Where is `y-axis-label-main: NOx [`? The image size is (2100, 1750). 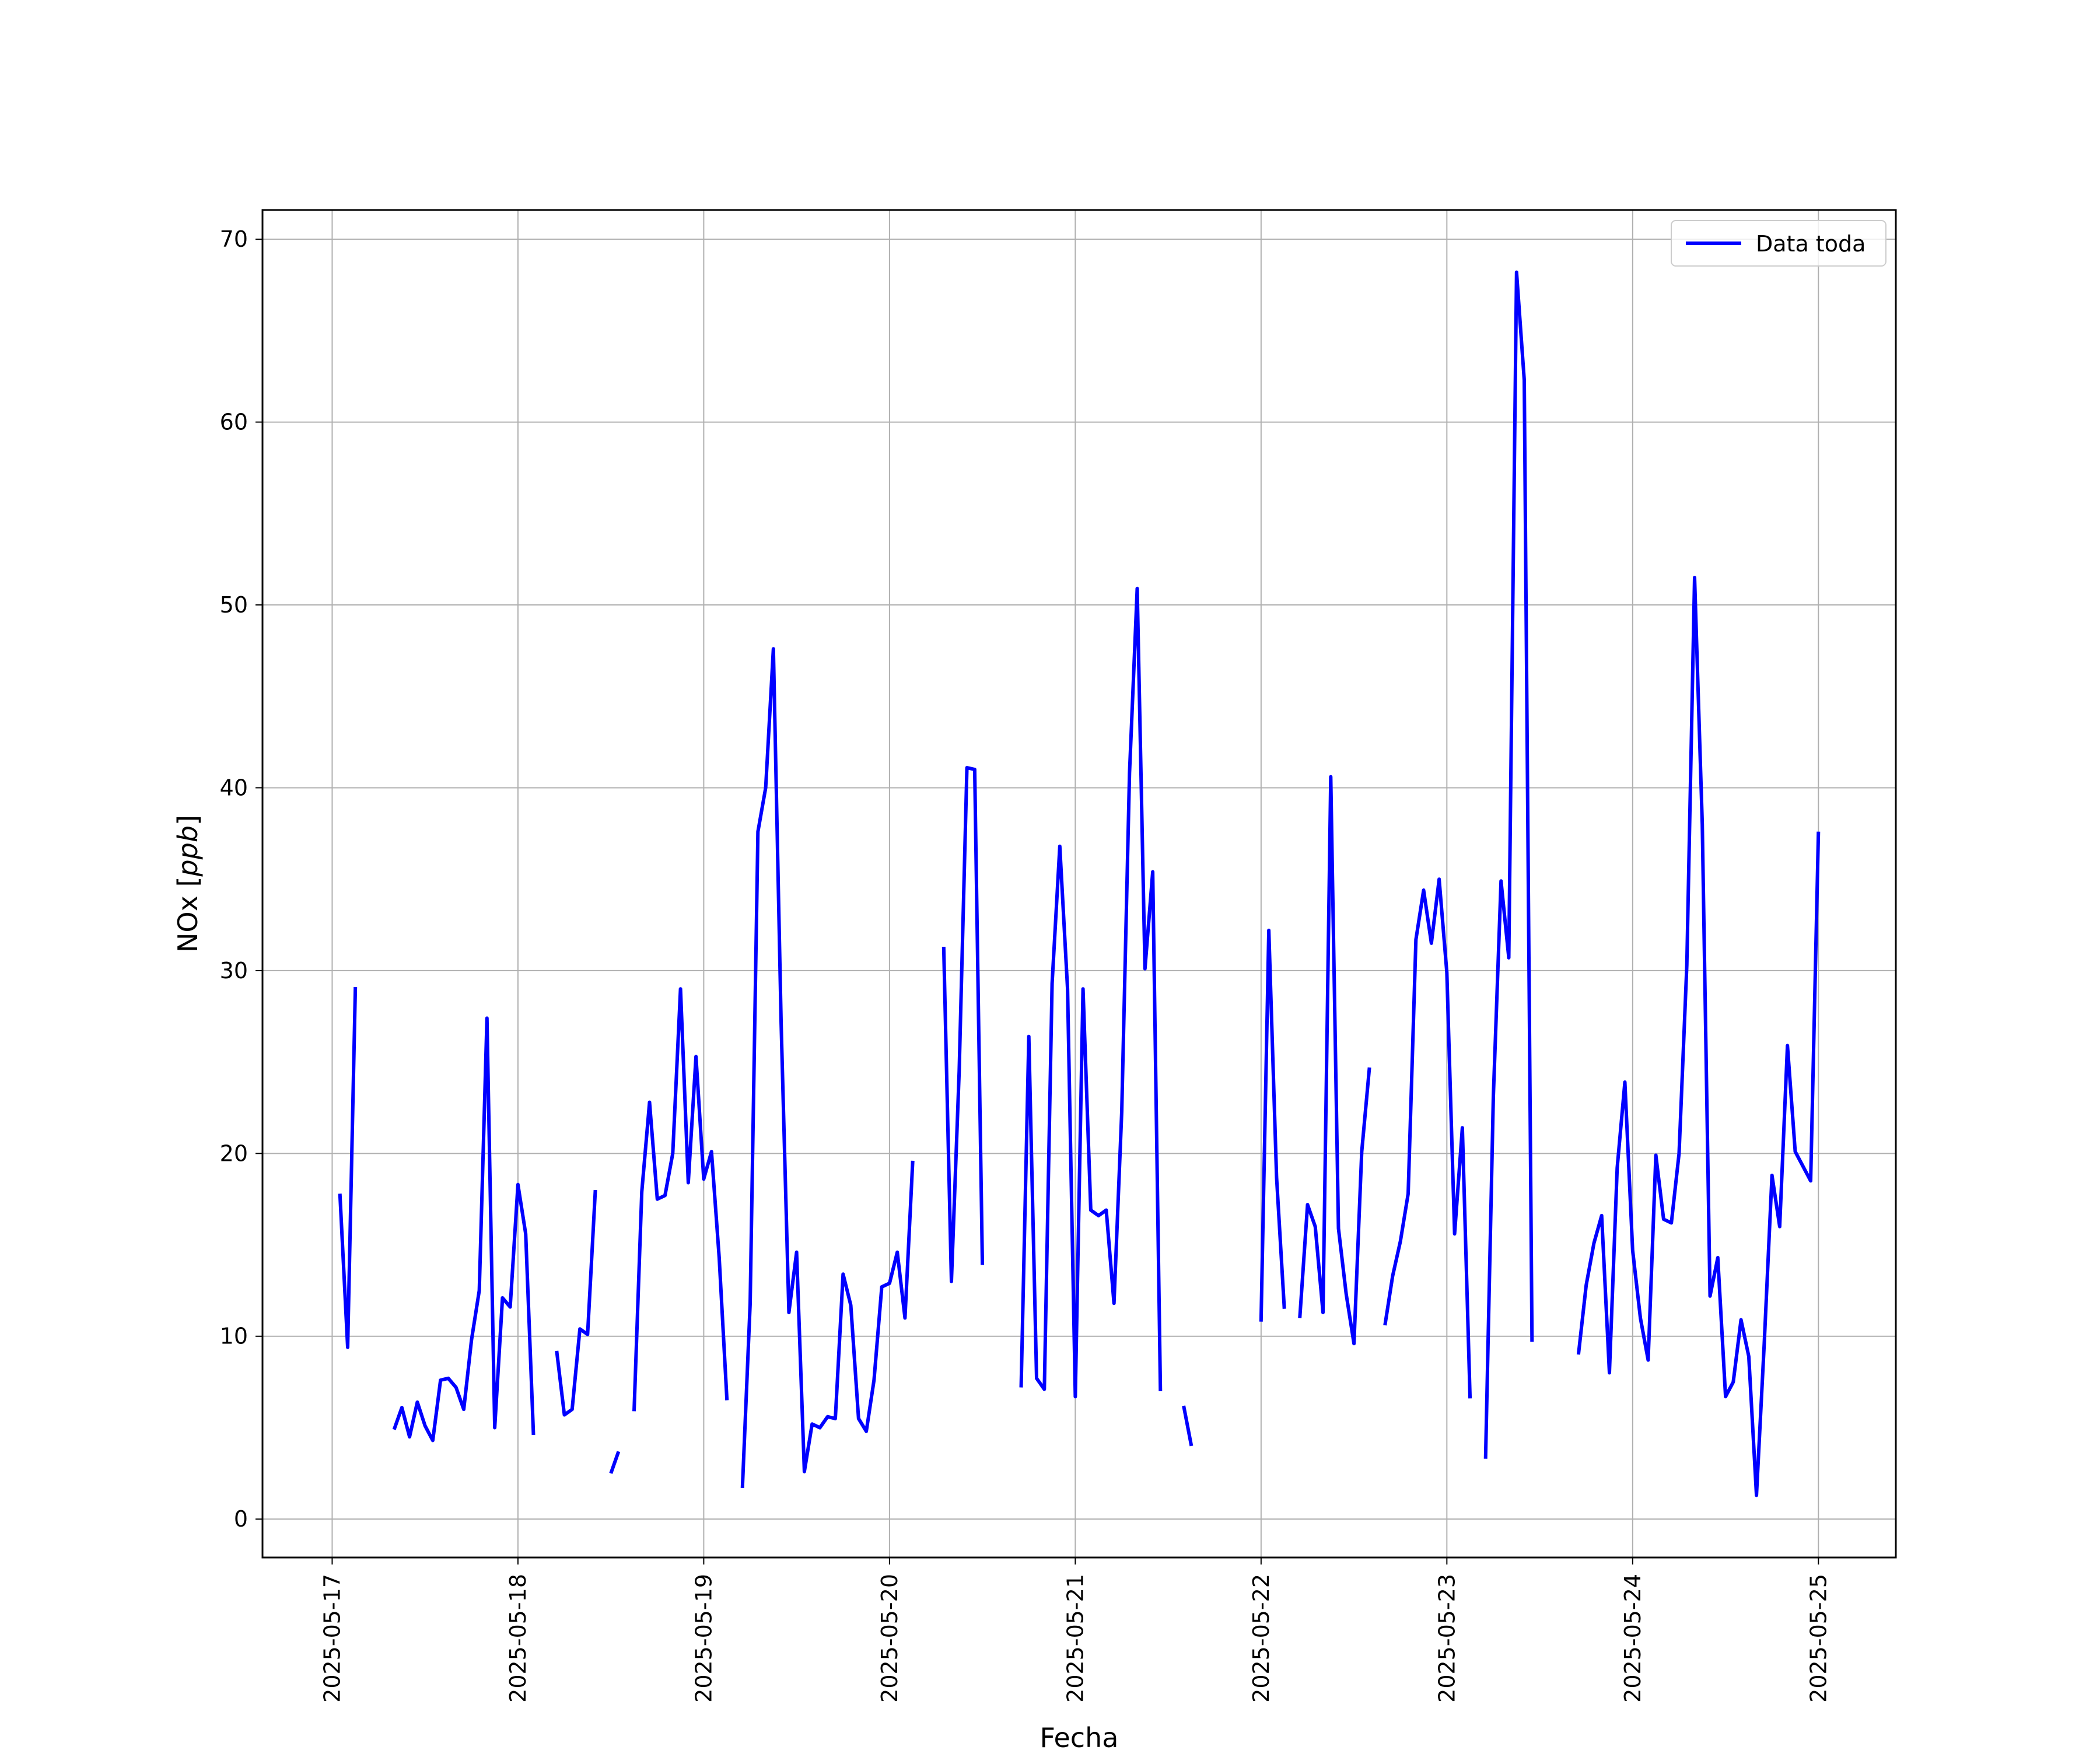
y-axis-label-main: NOx [ is located at coordinates (188, 915).